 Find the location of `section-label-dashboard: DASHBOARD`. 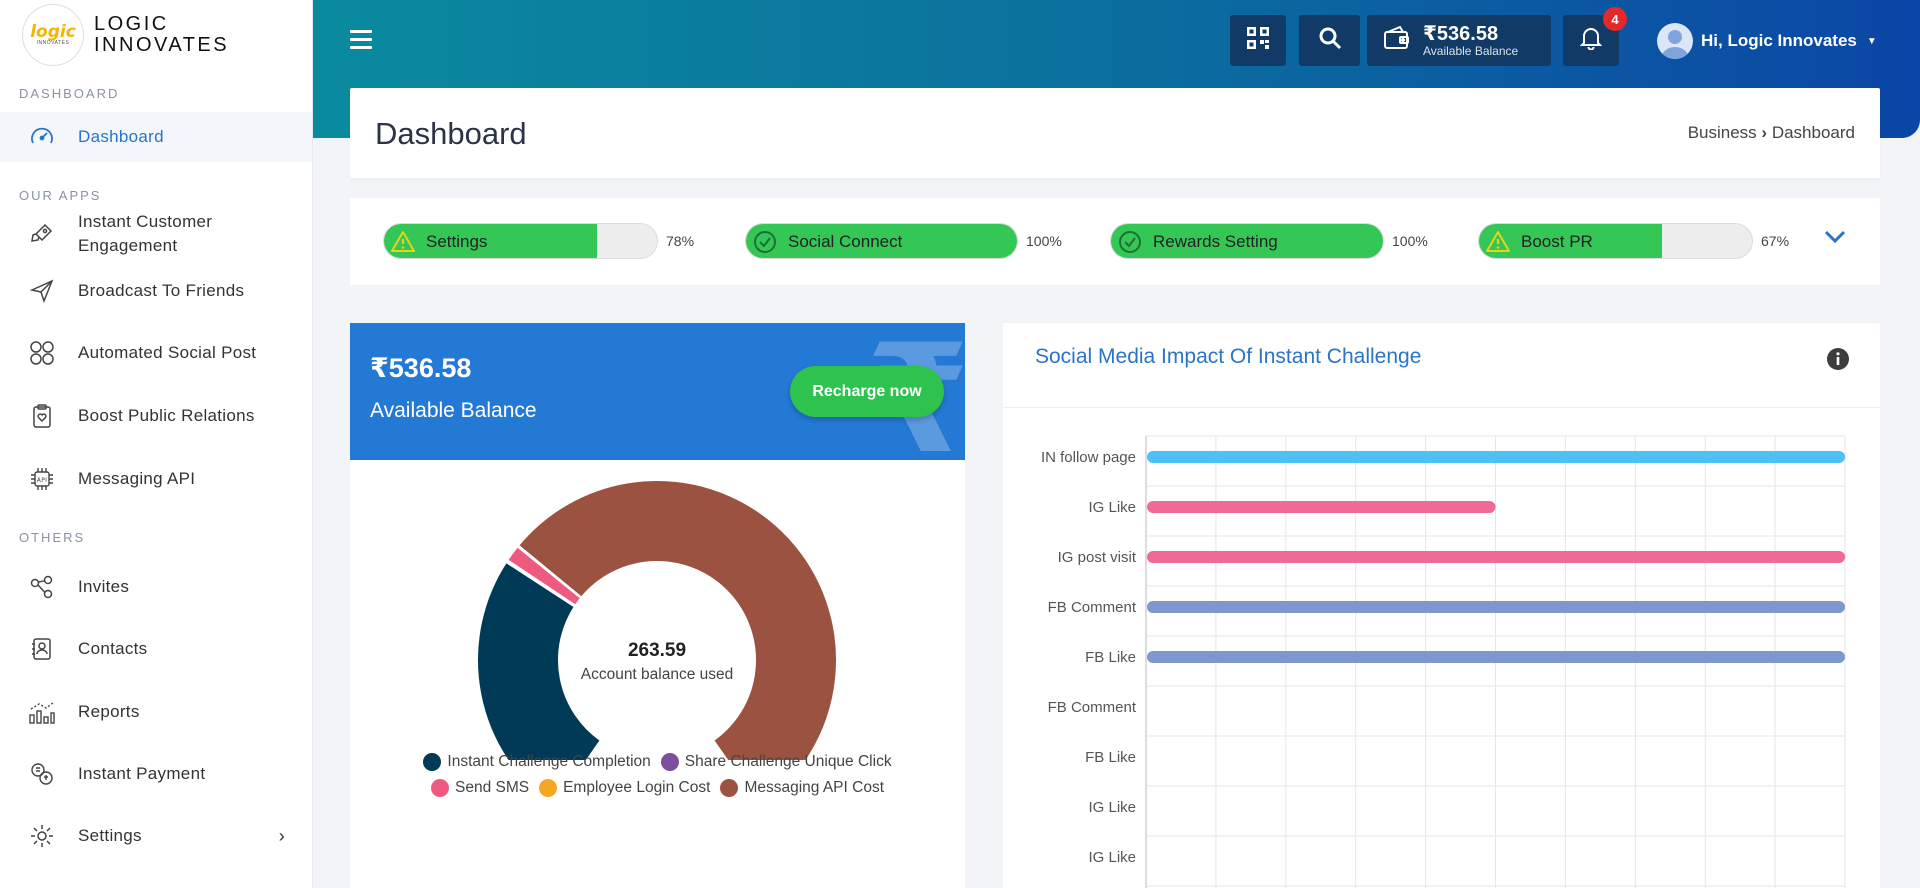

section-label-dashboard: DASHBOARD is located at coordinates (69, 93).